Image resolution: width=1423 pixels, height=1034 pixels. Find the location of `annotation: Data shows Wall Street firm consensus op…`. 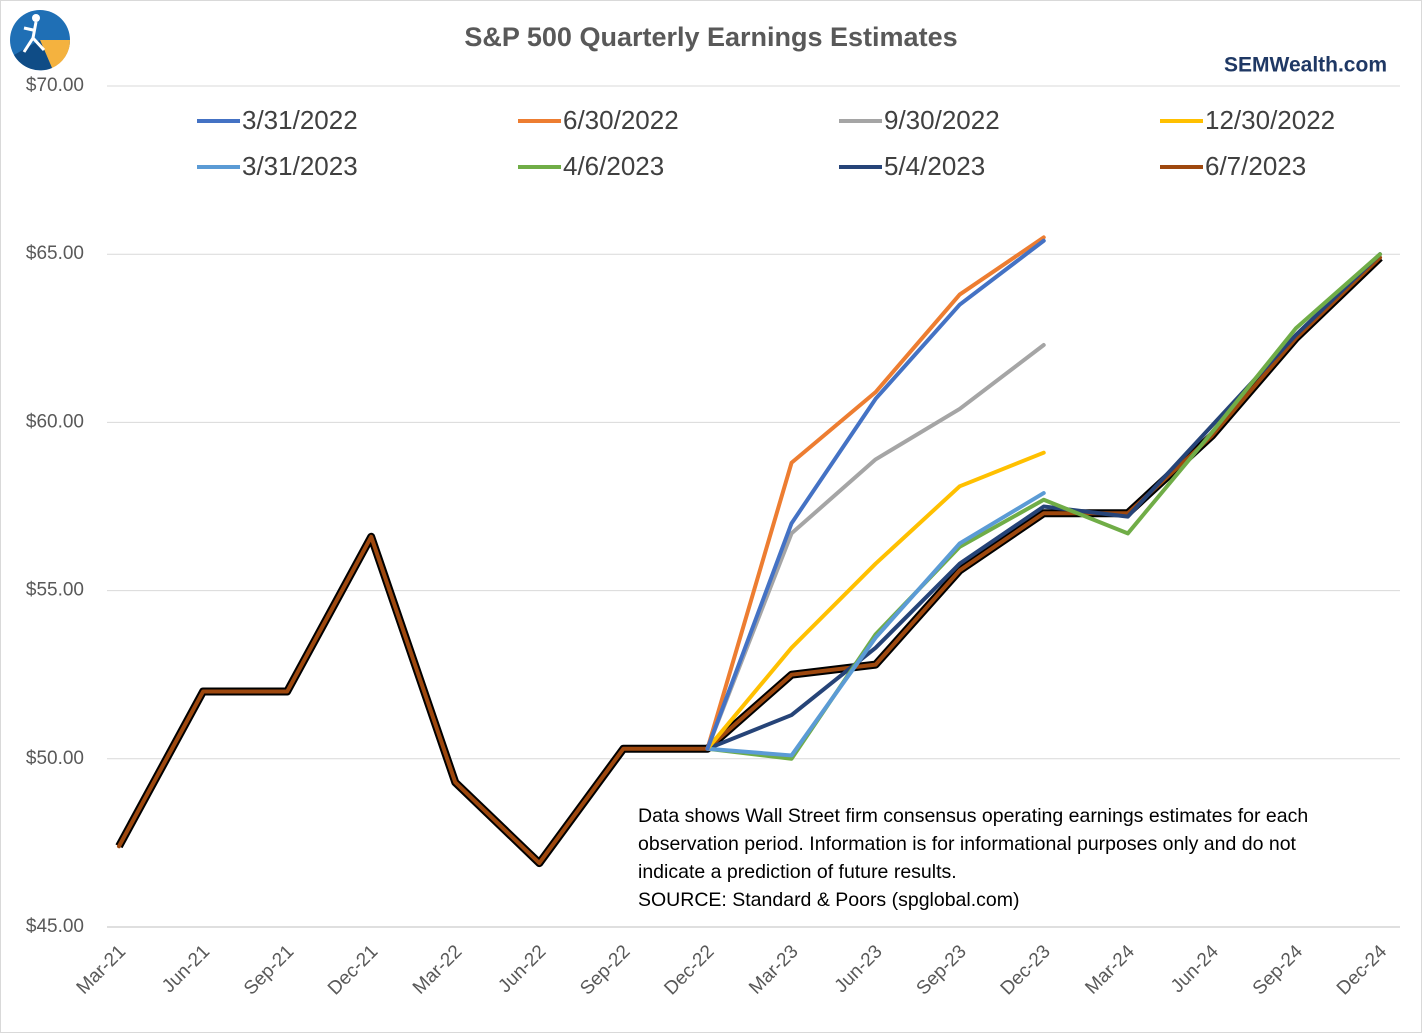

annotation: Data shows Wall Street firm consensus op… is located at coordinates (973, 816).